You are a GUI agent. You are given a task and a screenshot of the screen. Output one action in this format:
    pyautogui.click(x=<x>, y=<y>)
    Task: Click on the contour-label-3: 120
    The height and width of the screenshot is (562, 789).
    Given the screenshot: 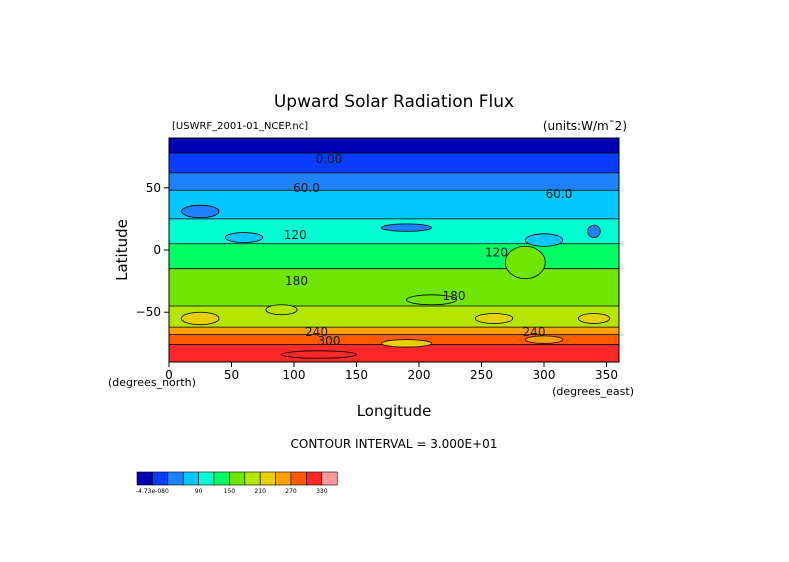 What is the action you would take?
    pyautogui.click(x=295, y=235)
    